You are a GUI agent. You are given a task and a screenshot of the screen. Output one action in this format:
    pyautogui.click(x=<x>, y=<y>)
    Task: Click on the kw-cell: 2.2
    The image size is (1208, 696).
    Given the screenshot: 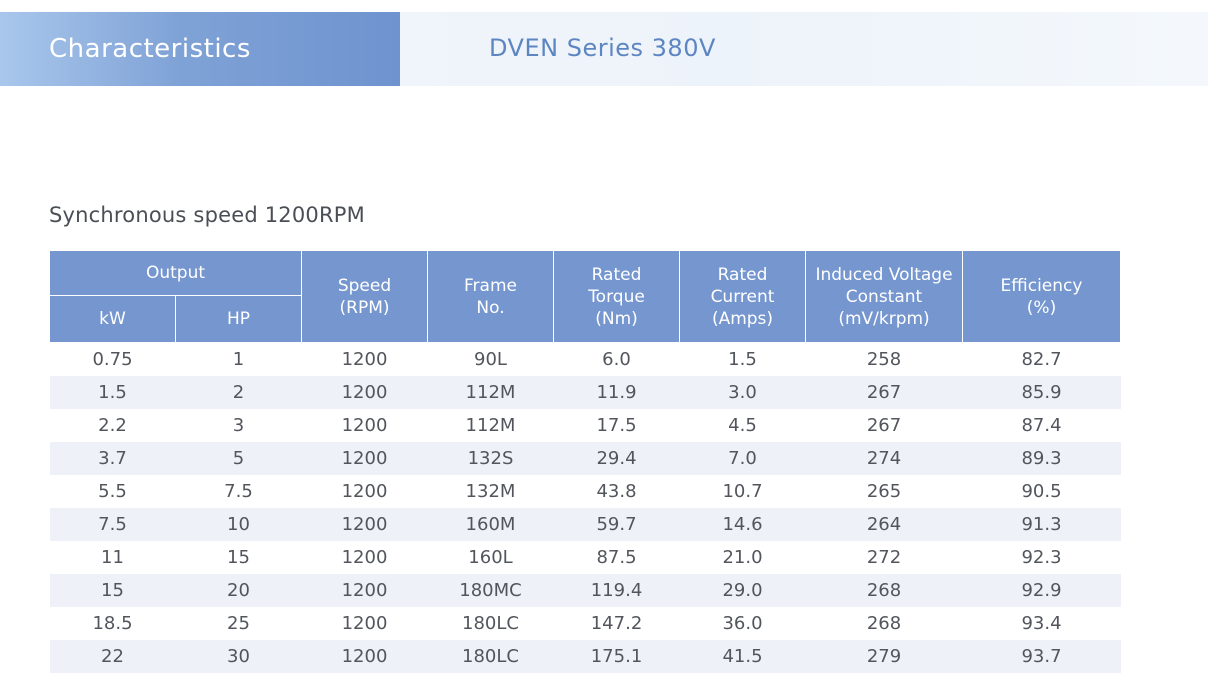 What is the action you would take?
    pyautogui.click(x=112, y=425)
    